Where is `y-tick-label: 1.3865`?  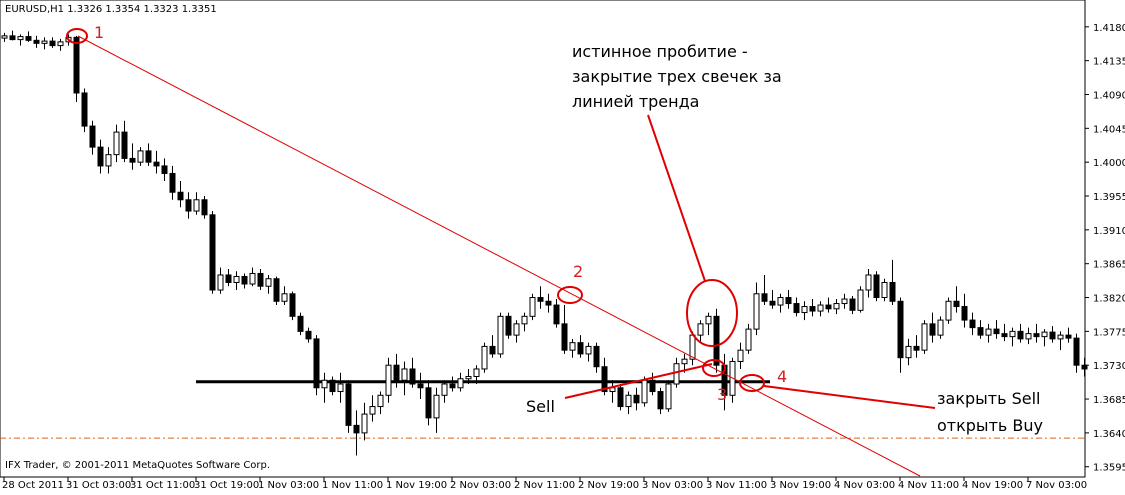 y-tick-label: 1.3865 is located at coordinates (1109, 265).